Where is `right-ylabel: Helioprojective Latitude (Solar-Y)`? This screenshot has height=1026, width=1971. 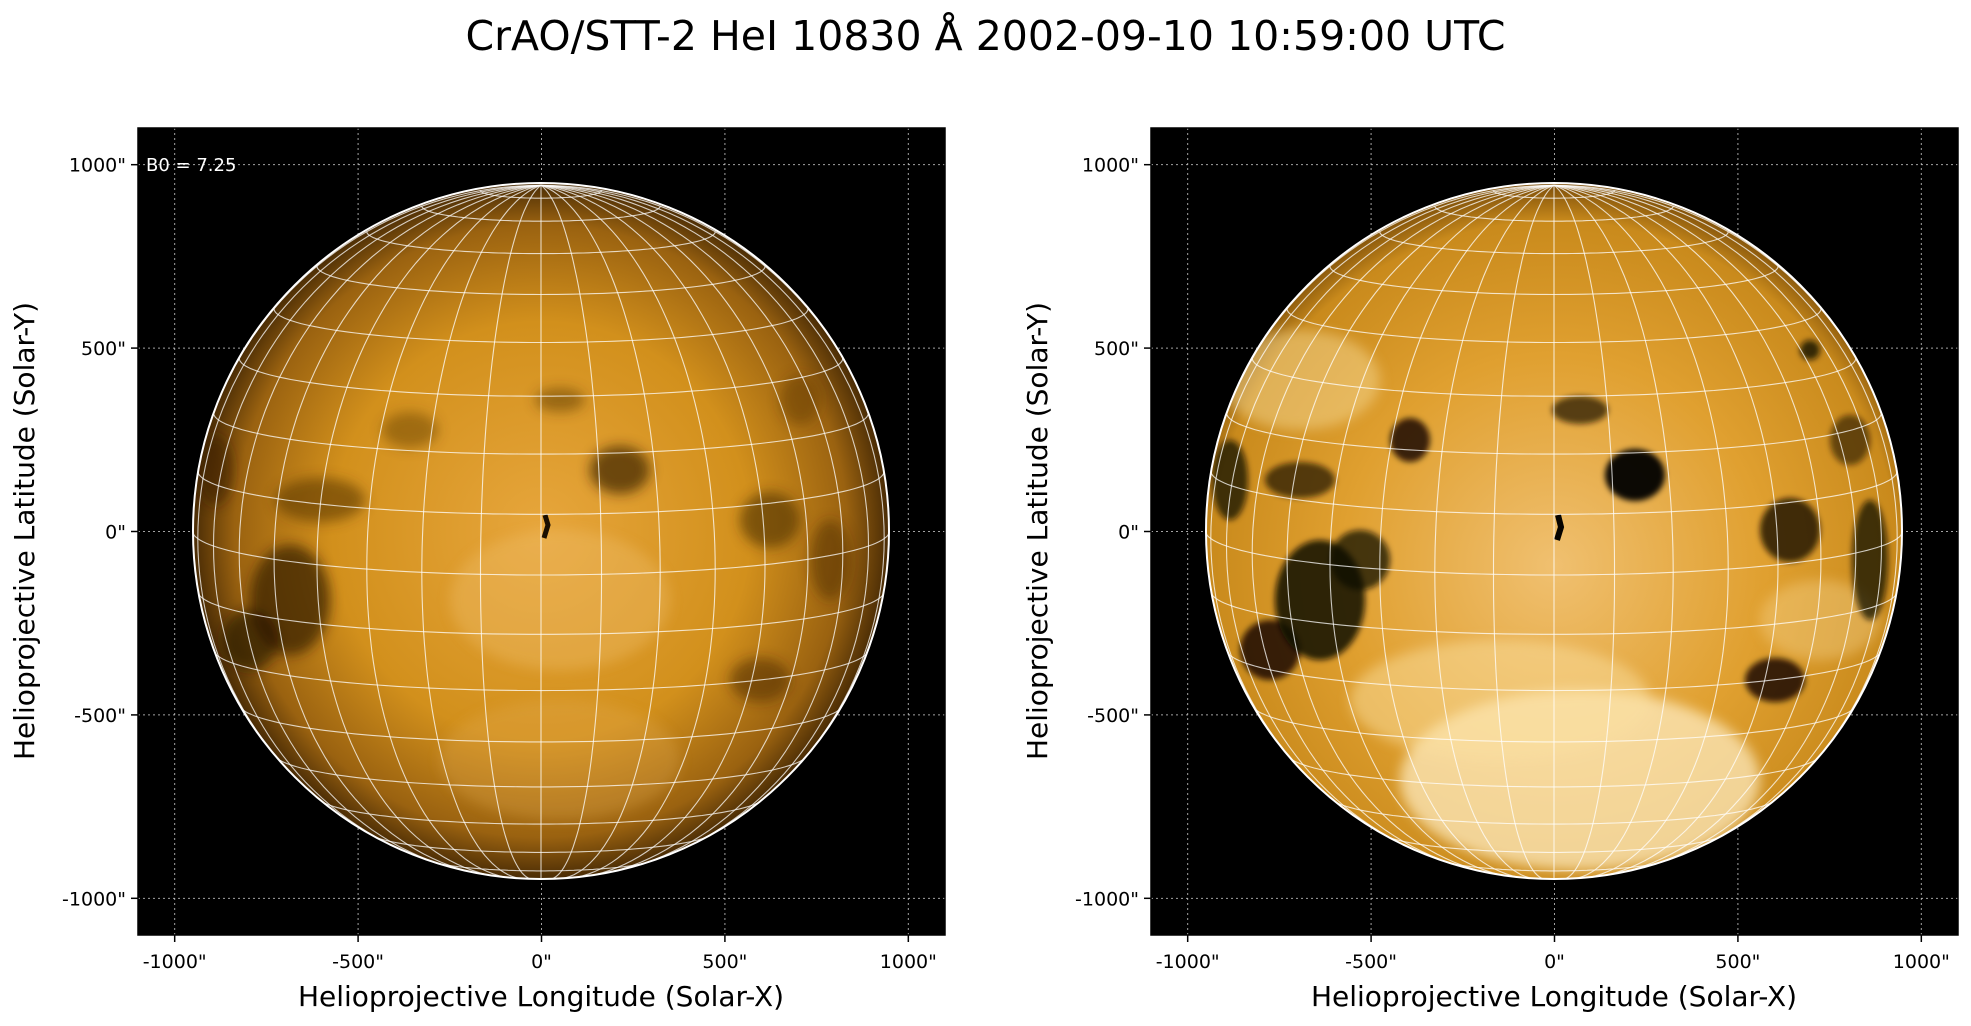
right-ylabel: Helioprojective Latitude (Solar-Y) is located at coordinates (1037, 531).